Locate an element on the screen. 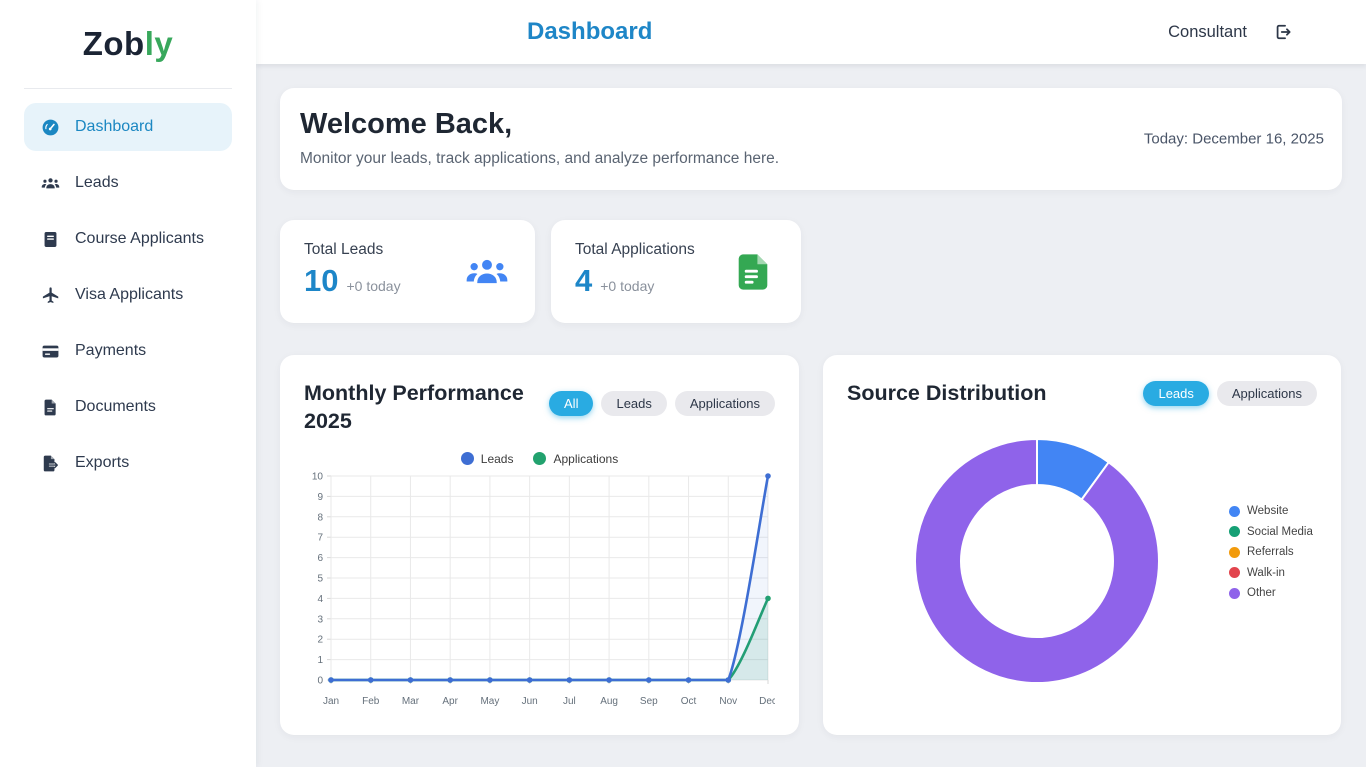 The height and width of the screenshot is (767, 1366). monthly-filter-all-button: All is located at coordinates (571, 403).